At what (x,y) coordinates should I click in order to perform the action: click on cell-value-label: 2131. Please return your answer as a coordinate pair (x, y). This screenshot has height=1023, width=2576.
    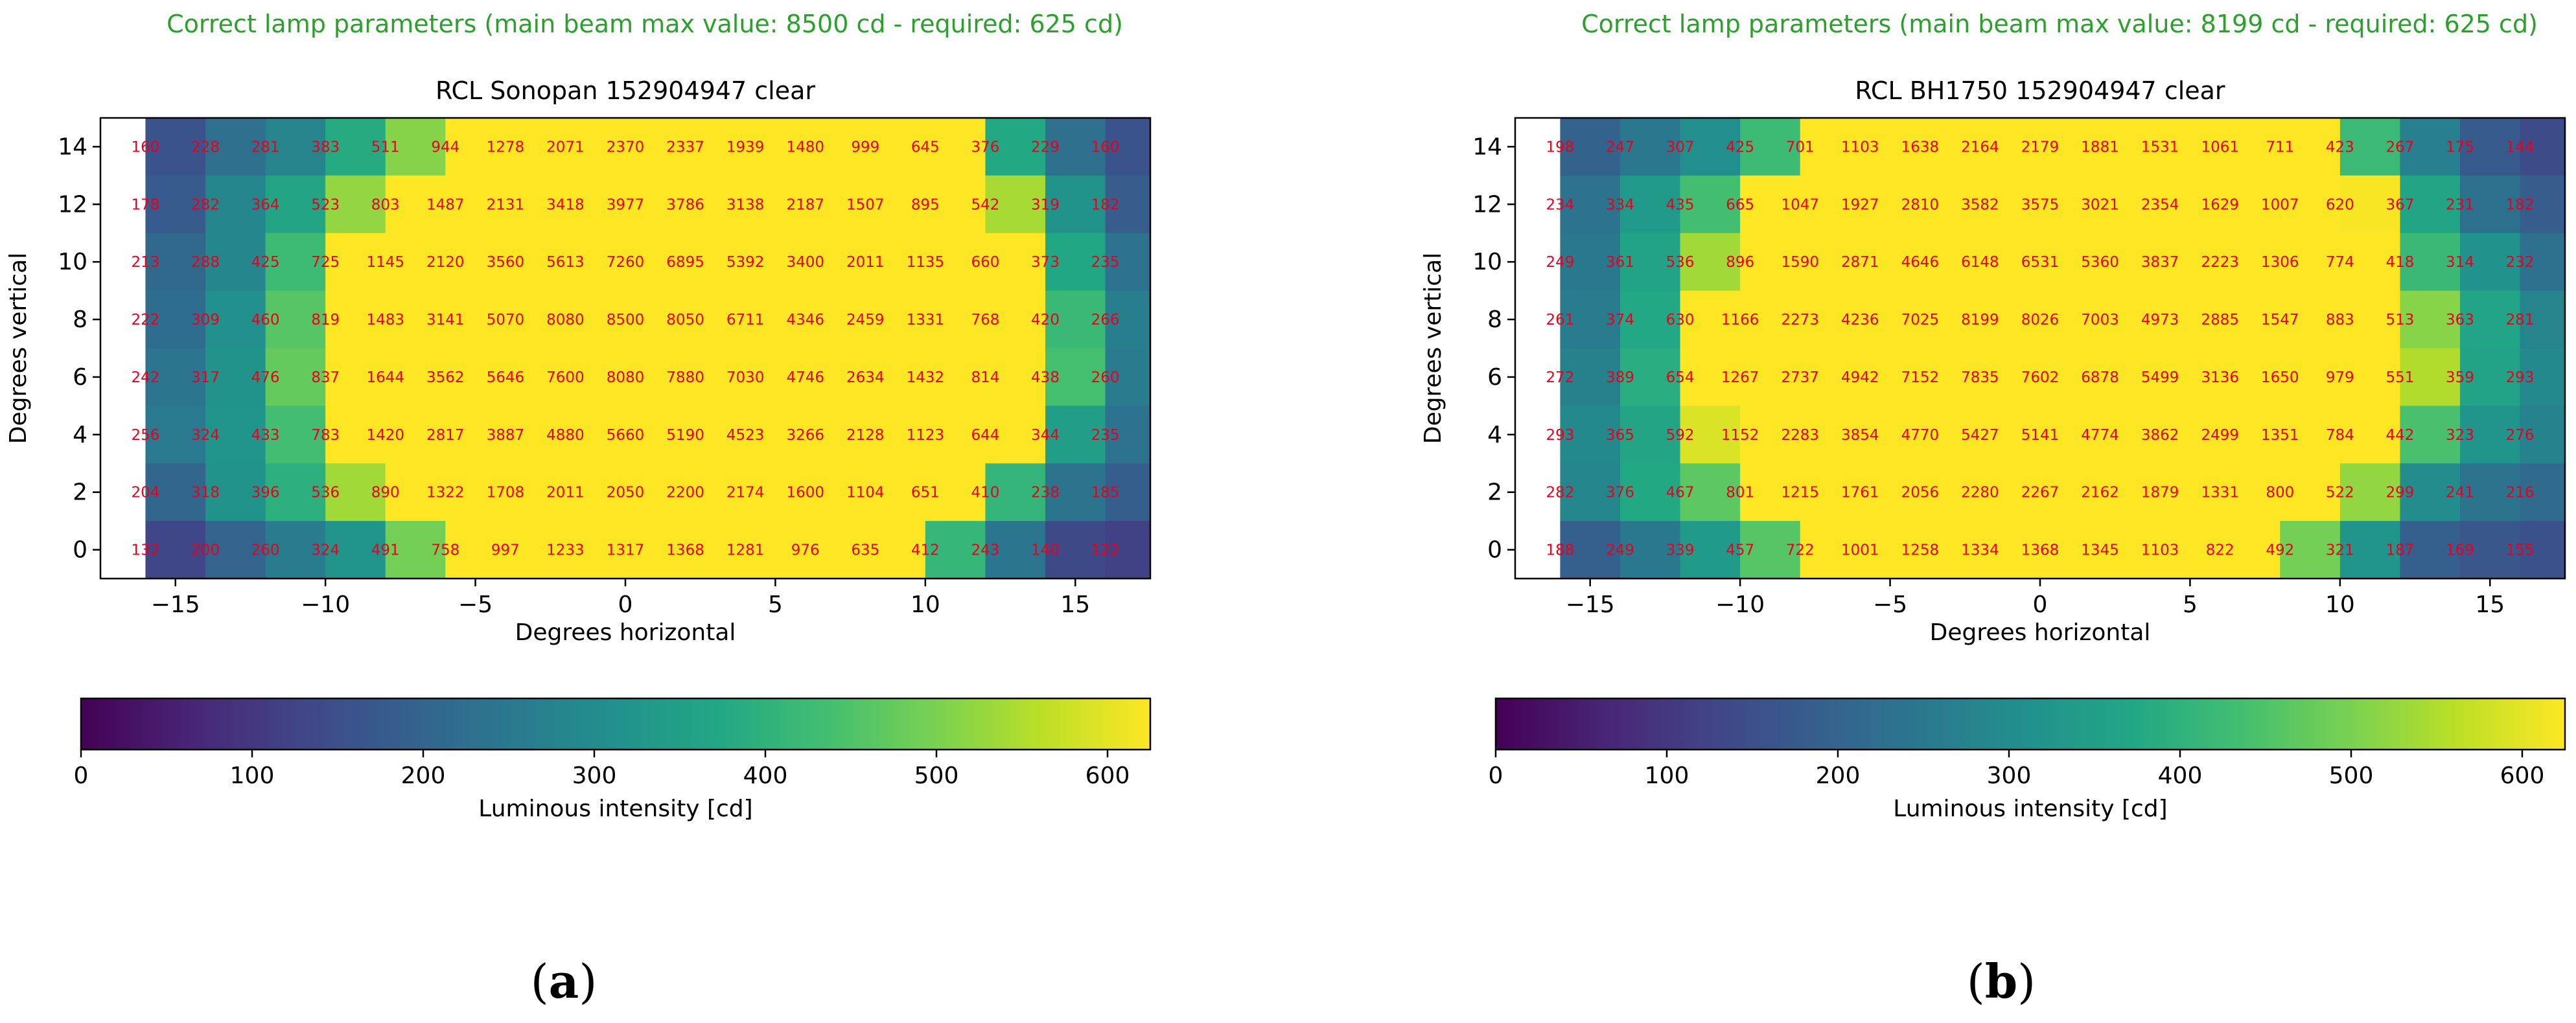
    Looking at the image, I should click on (506, 204).